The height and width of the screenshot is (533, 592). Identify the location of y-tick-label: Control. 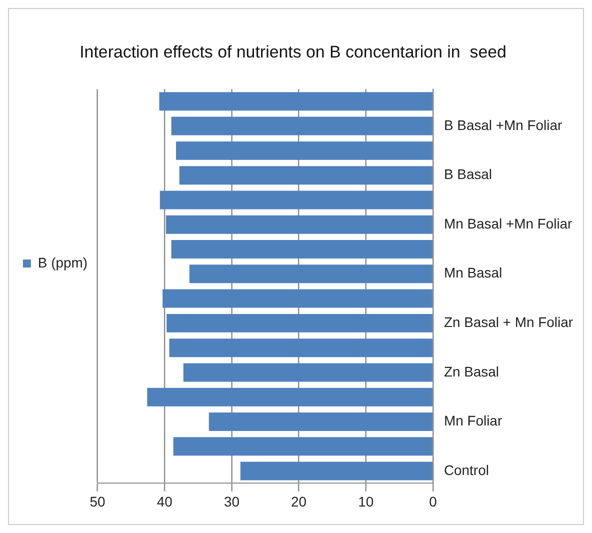
(466, 470).